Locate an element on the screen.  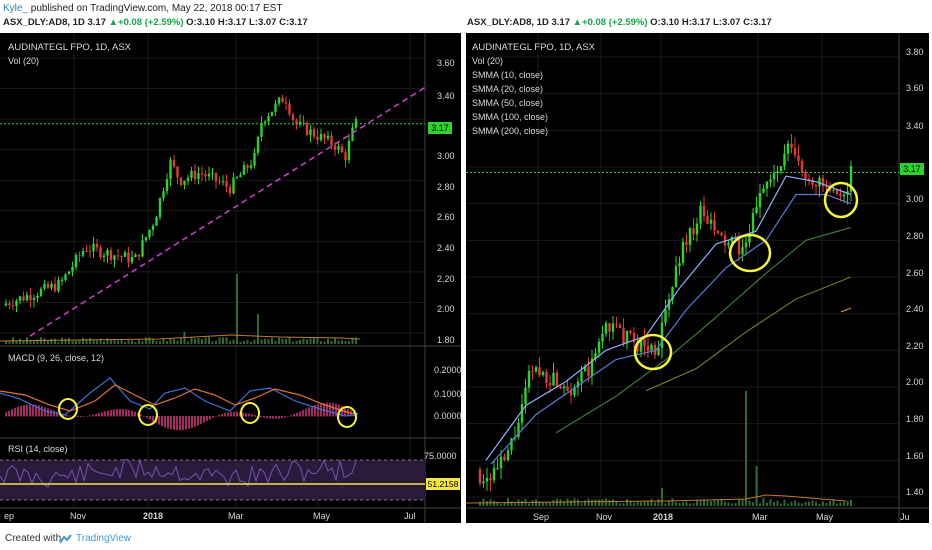
left-price-tick: 2.20 is located at coordinates (446, 279).